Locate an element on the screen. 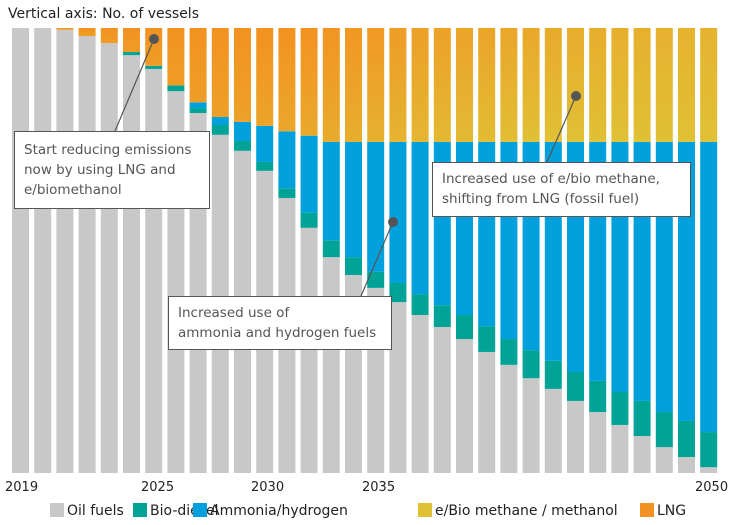 The image size is (747, 525). bar-segment-biodiesel-2032 is located at coordinates (309, 220).